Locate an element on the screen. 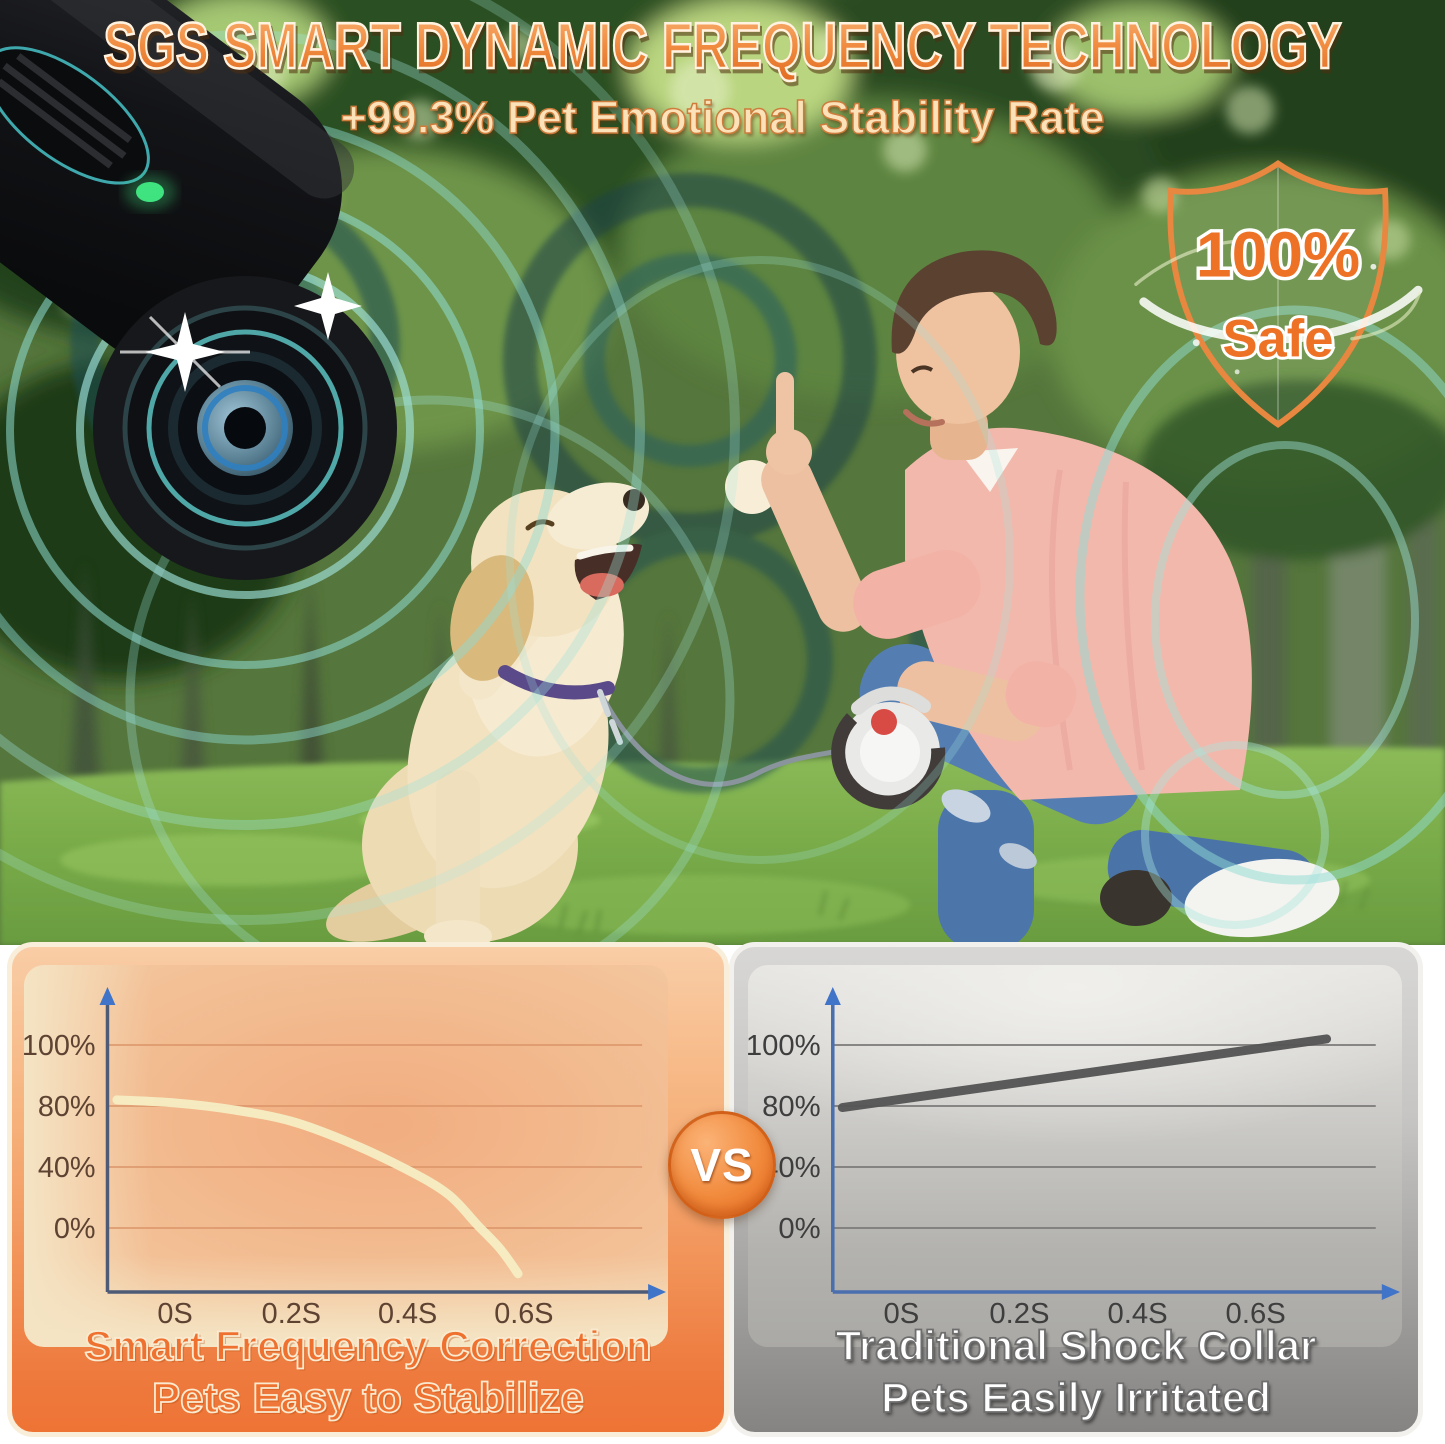  jeans-rip is located at coordinates (966, 806).